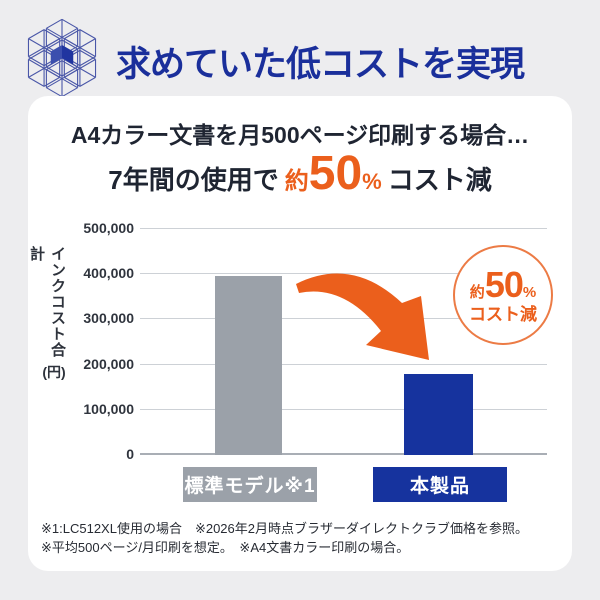 The image size is (600, 600). What do you see at coordinates (108, 318) in the screenshot?
I see `y-tick-label: 300,000` at bounding box center [108, 318].